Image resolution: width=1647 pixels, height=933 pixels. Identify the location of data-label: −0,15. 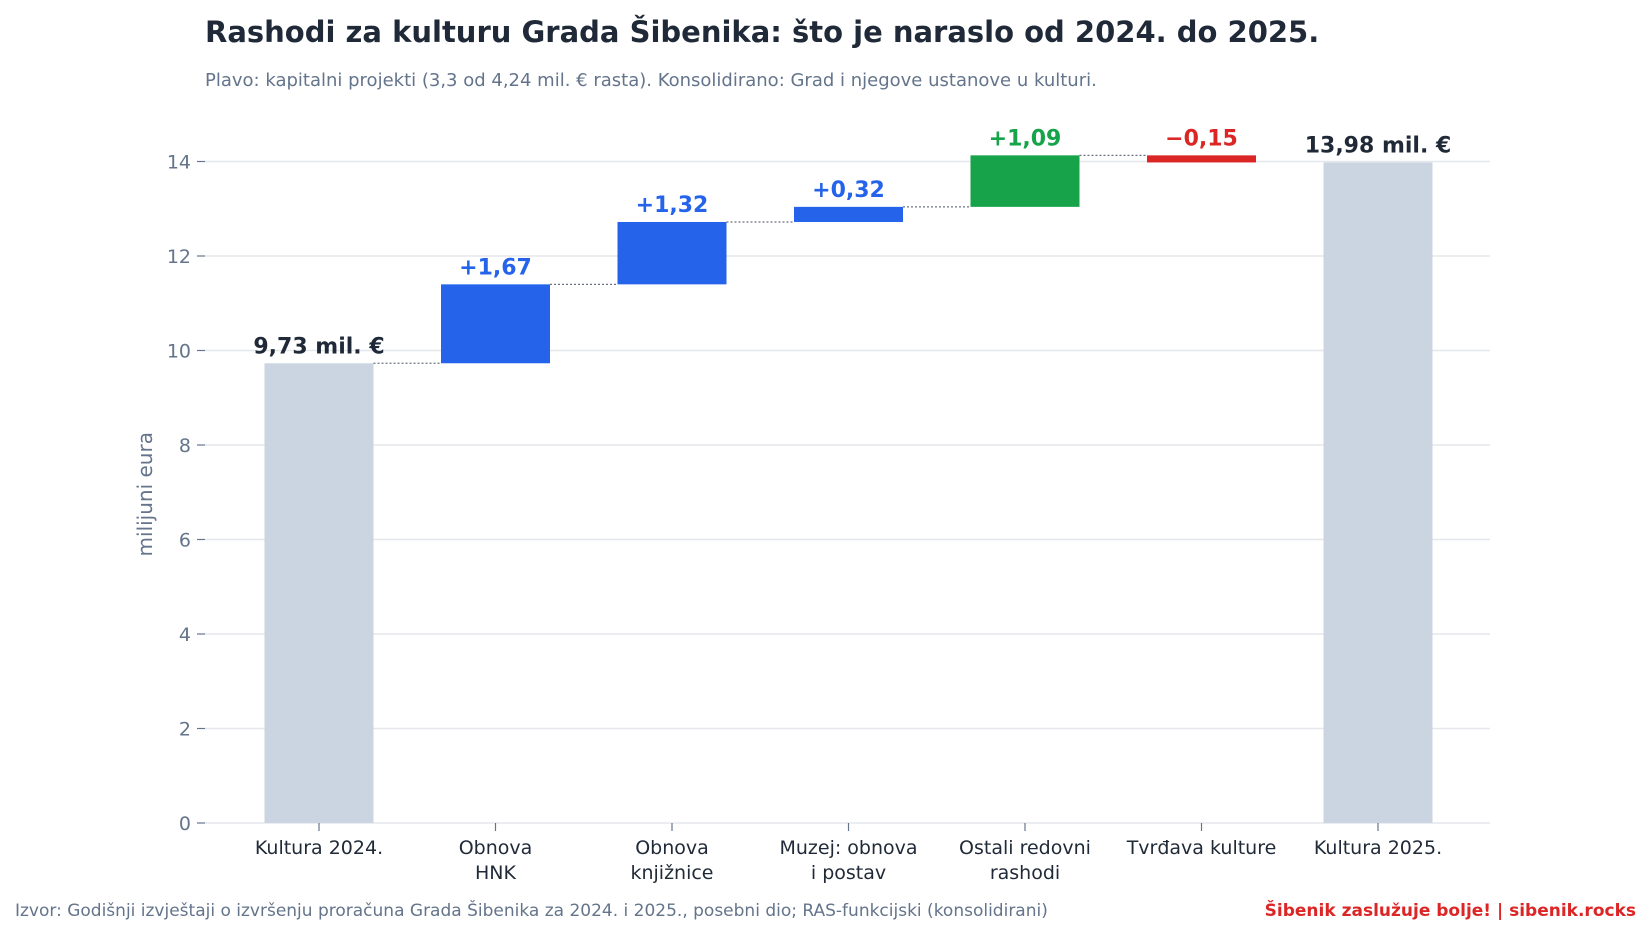
(1201, 138).